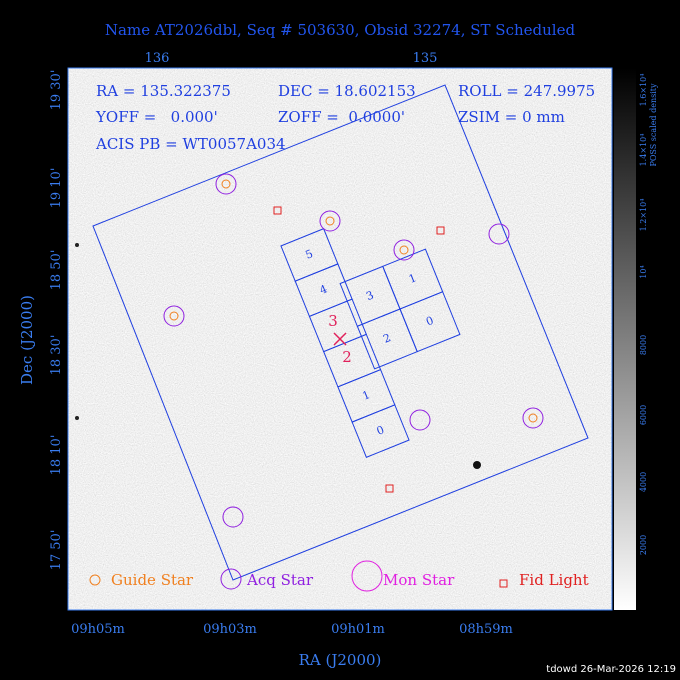  Describe the element at coordinates (369, 295) in the screenshot. I see `chip-label: 3` at that location.